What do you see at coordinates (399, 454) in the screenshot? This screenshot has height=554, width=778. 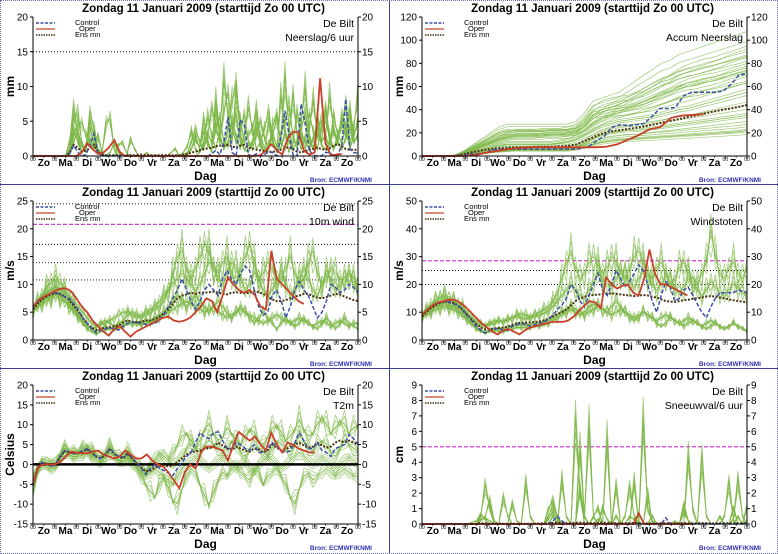 I see `y-axis-label: cm` at bounding box center [399, 454].